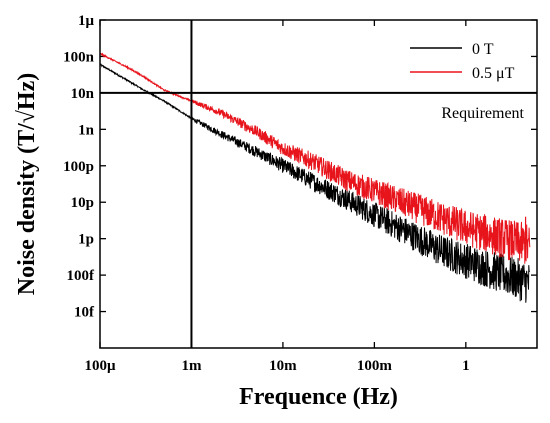 The image size is (550, 423). Describe the element at coordinates (82, 203) in the screenshot. I see `y-tick-label: 10p` at that location.